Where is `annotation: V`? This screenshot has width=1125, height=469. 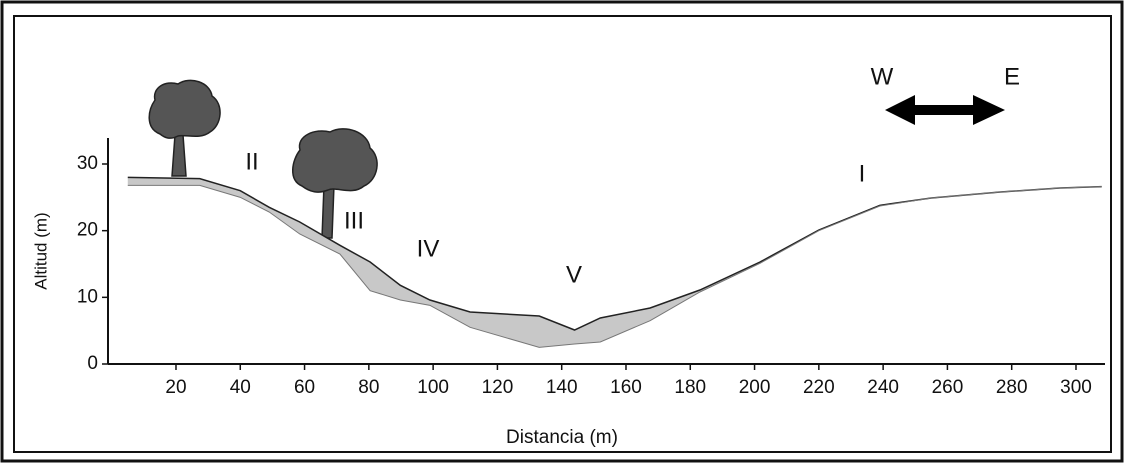
annotation: V is located at coordinates (574, 274).